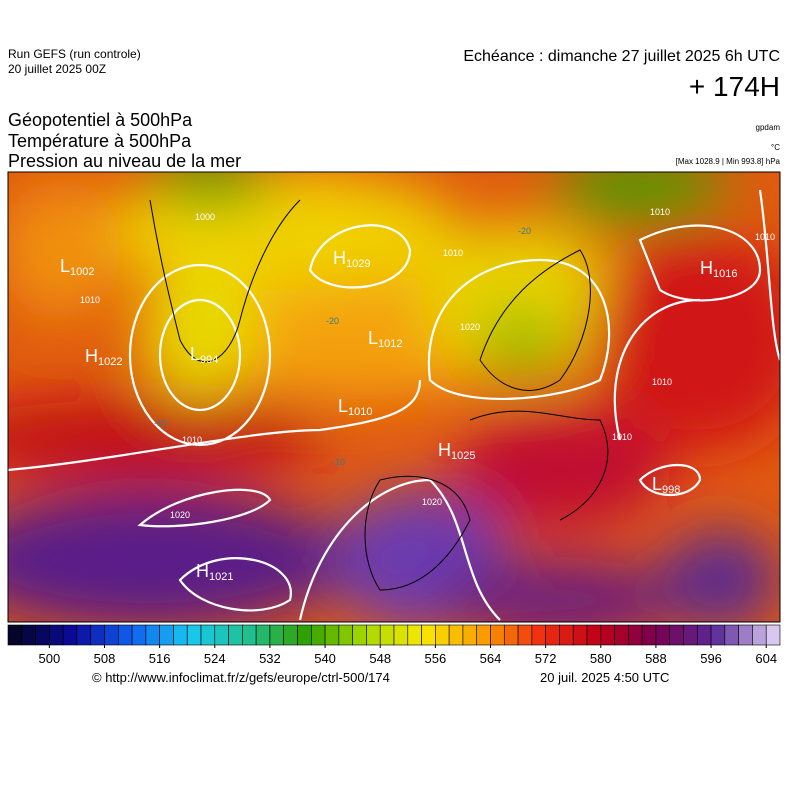 Image resolution: width=788 pixels, height=794 pixels. I want to click on run-date: 20 juillet 2025 00Z, so click(57, 69).